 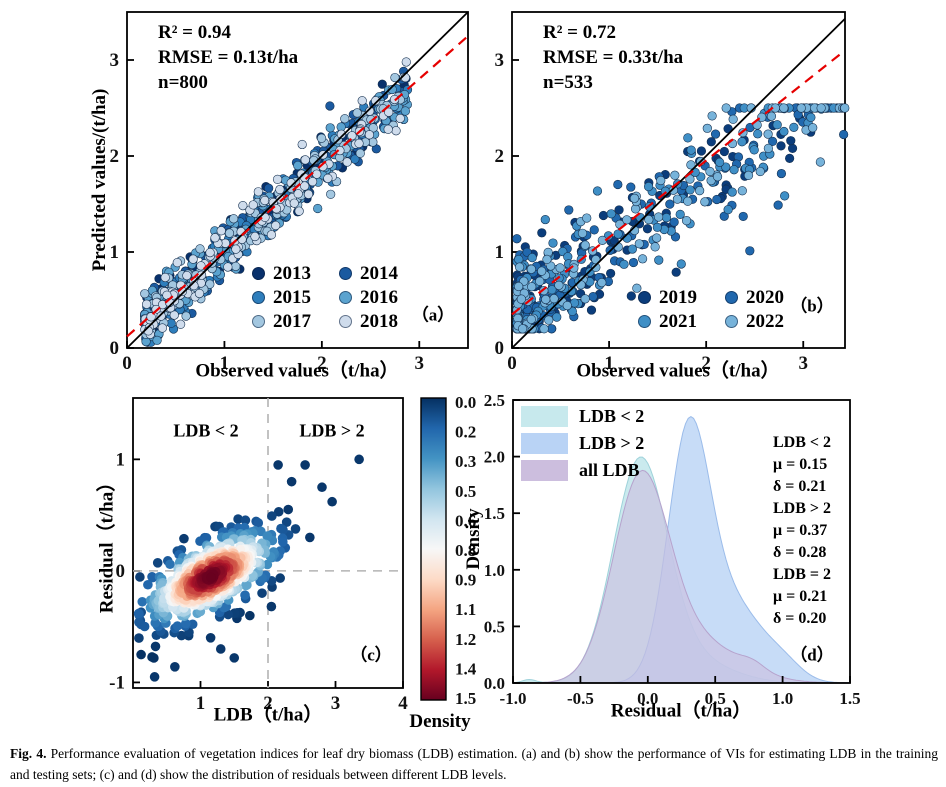 What do you see at coordinates (678, 371) in the screenshot?
I see `panel-b-xlabel: Observed values（t/ha）` at bounding box center [678, 371].